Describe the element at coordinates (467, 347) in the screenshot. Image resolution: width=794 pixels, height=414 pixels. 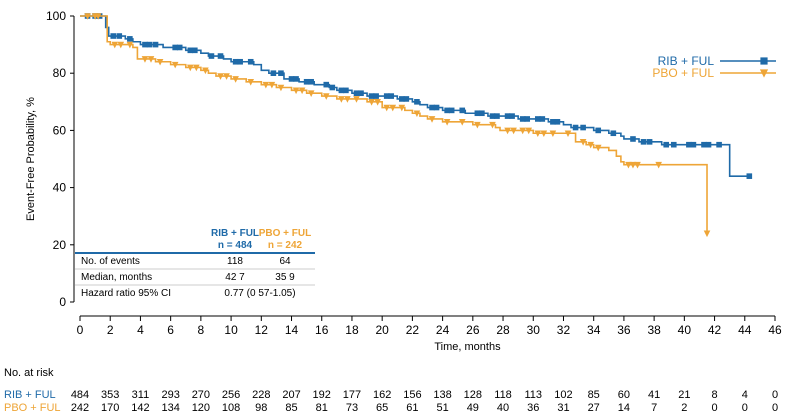
I see `x-axis-label: Time, months` at that location.